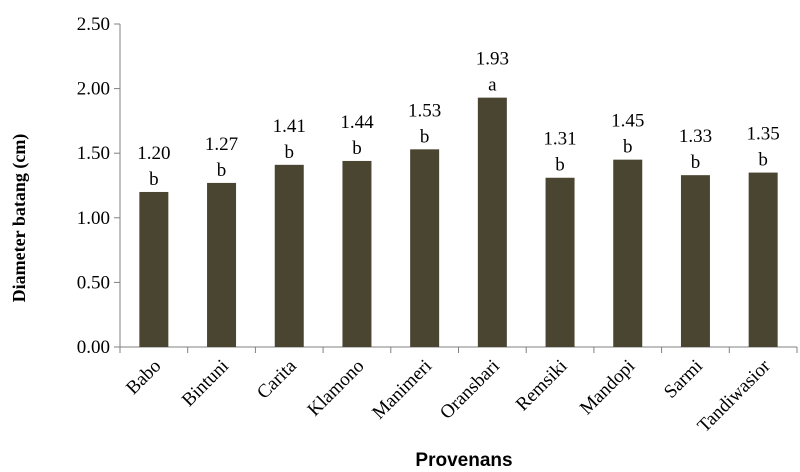  What do you see at coordinates (336, 388) in the screenshot?
I see `category-label: Klamono` at bounding box center [336, 388].